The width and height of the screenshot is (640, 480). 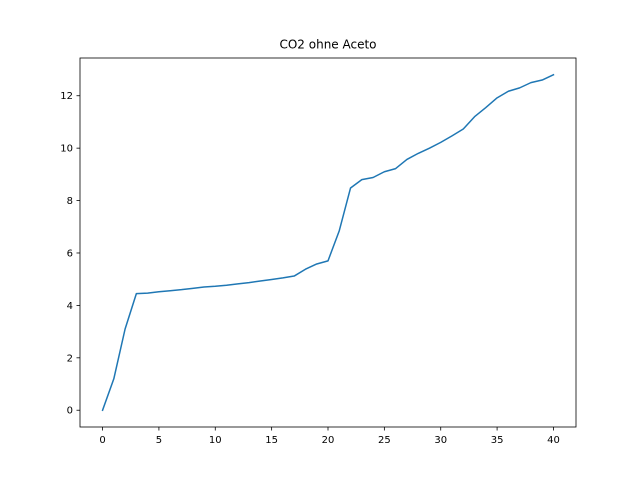 What do you see at coordinates (215, 440) in the screenshot?
I see `x-tick-label: 10` at bounding box center [215, 440].